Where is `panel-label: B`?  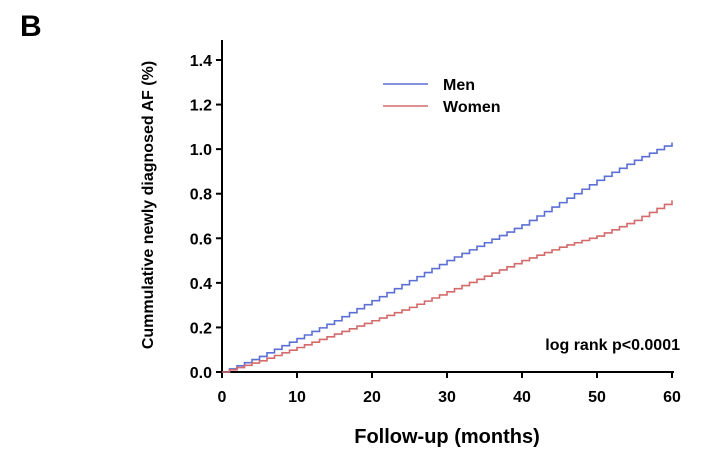
panel-label: B is located at coordinates (31, 26).